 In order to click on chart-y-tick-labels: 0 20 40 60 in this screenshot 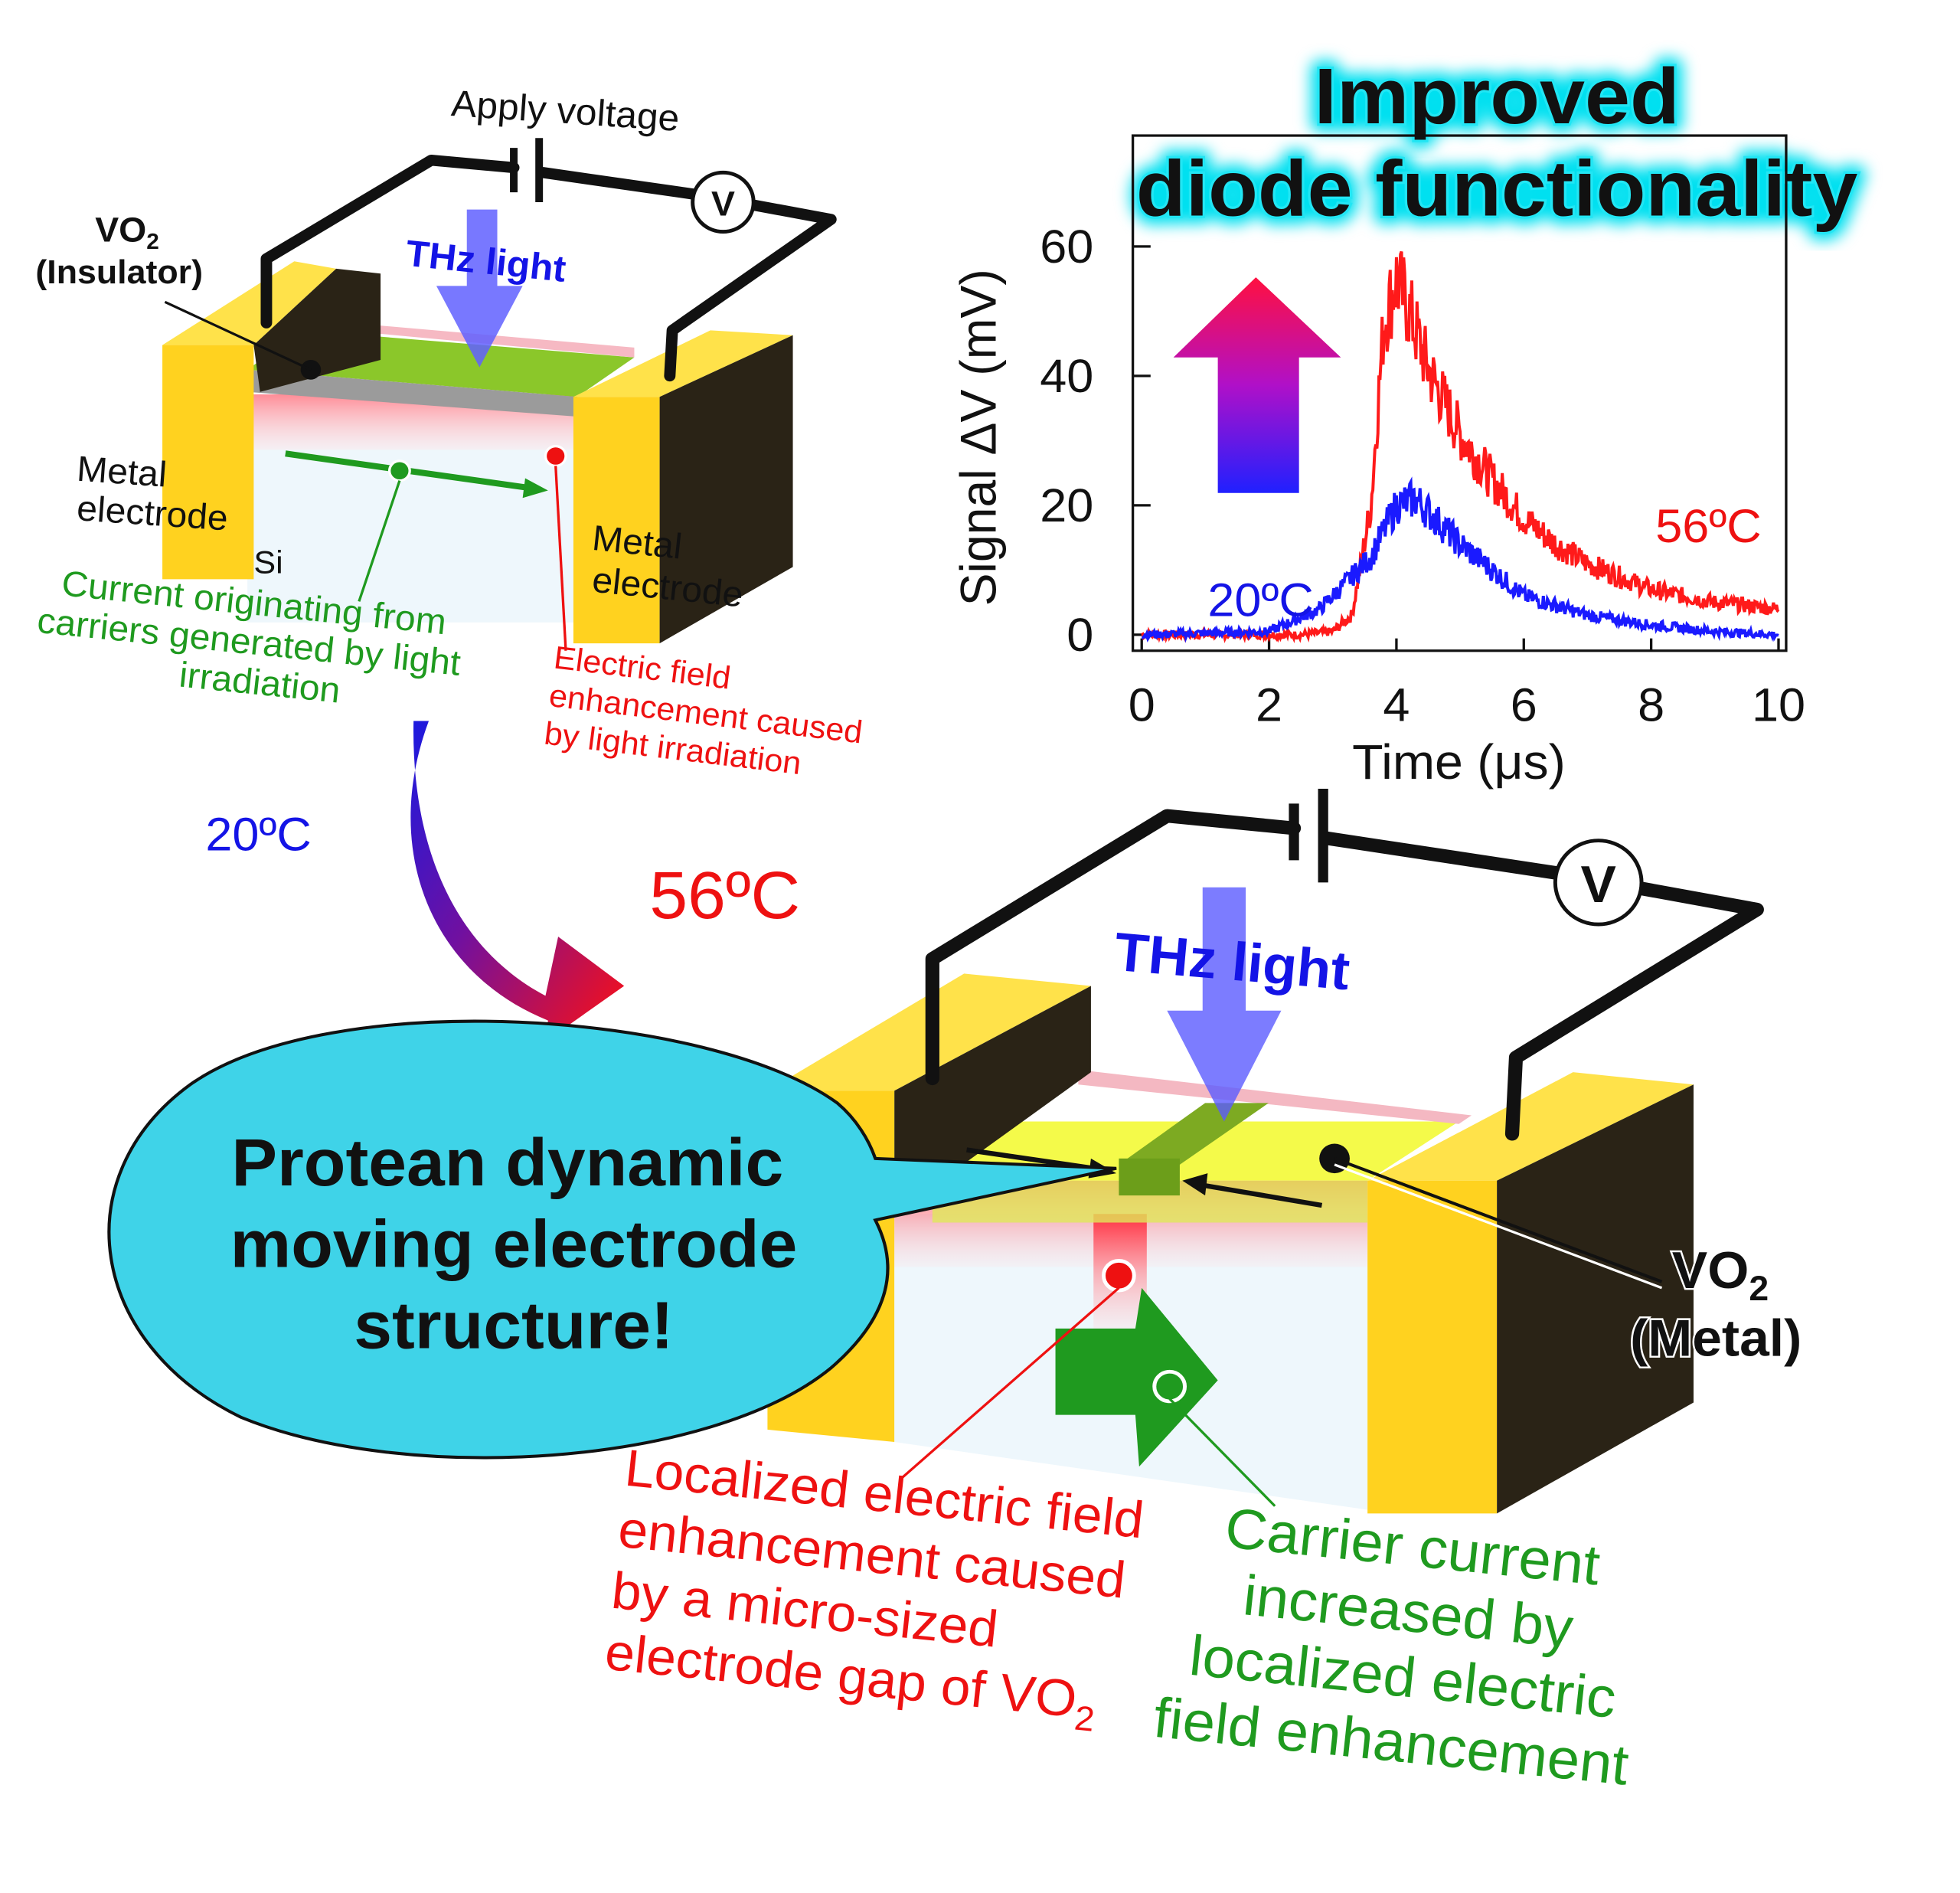, I will do `click(1095, 441)`.